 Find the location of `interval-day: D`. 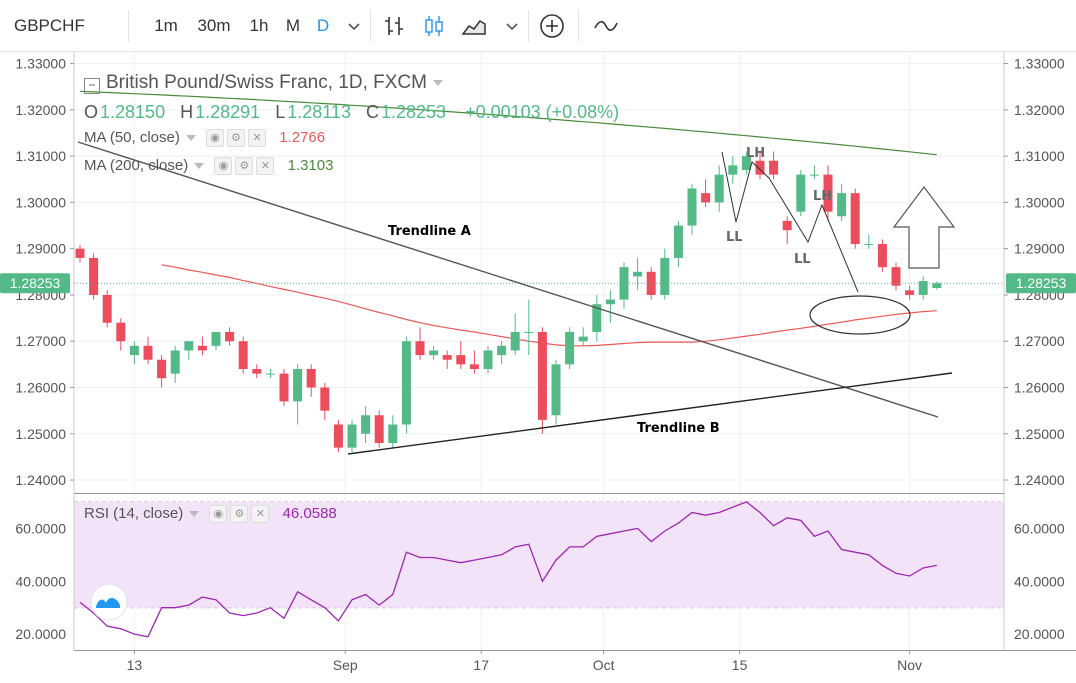

interval-day: D is located at coordinates (323, 25).